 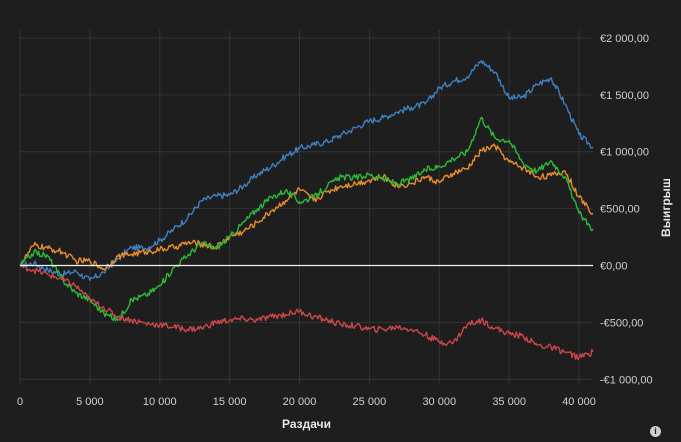 I want to click on x-tick-label: 25 000, so click(x=370, y=402).